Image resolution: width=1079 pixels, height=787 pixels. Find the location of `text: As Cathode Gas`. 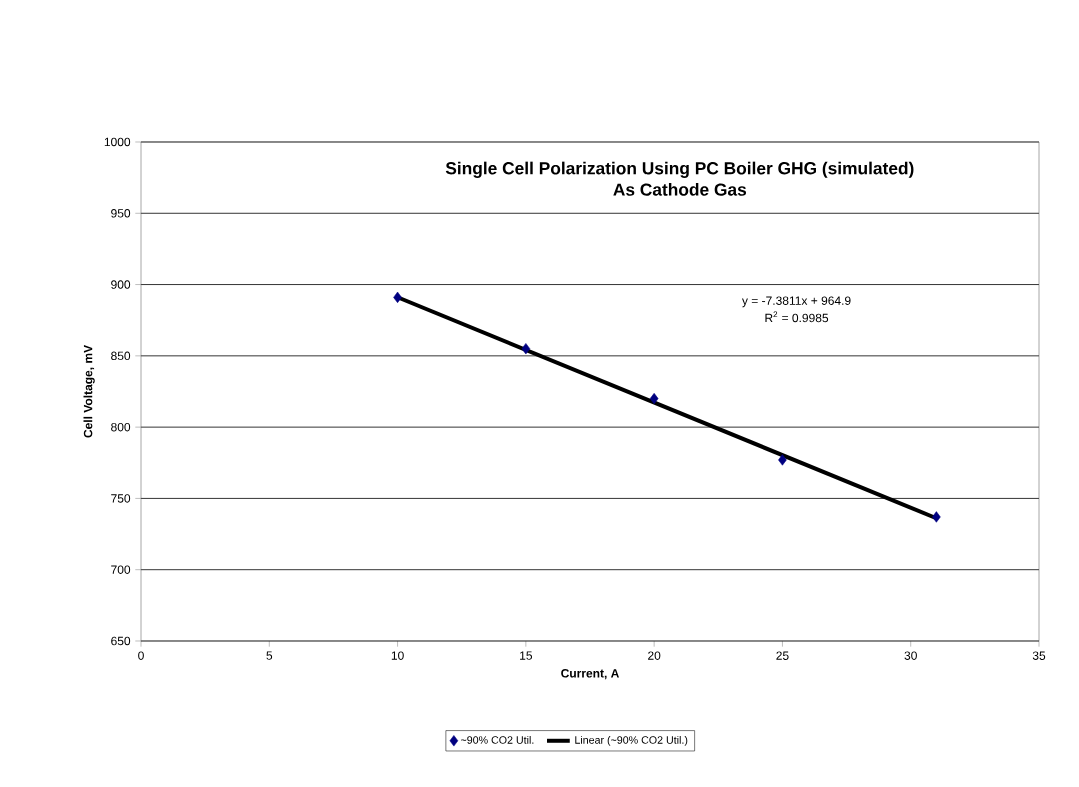

text: As Cathode Gas is located at coordinates (680, 189).